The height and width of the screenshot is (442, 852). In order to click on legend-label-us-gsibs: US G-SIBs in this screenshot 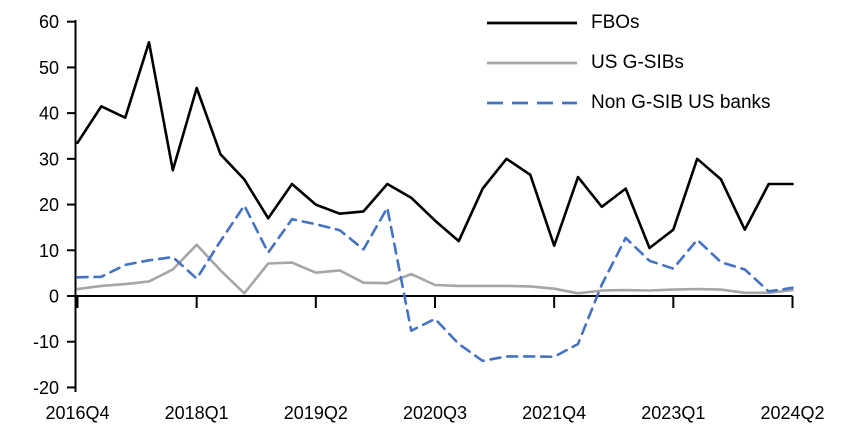, I will do `click(637, 62)`.